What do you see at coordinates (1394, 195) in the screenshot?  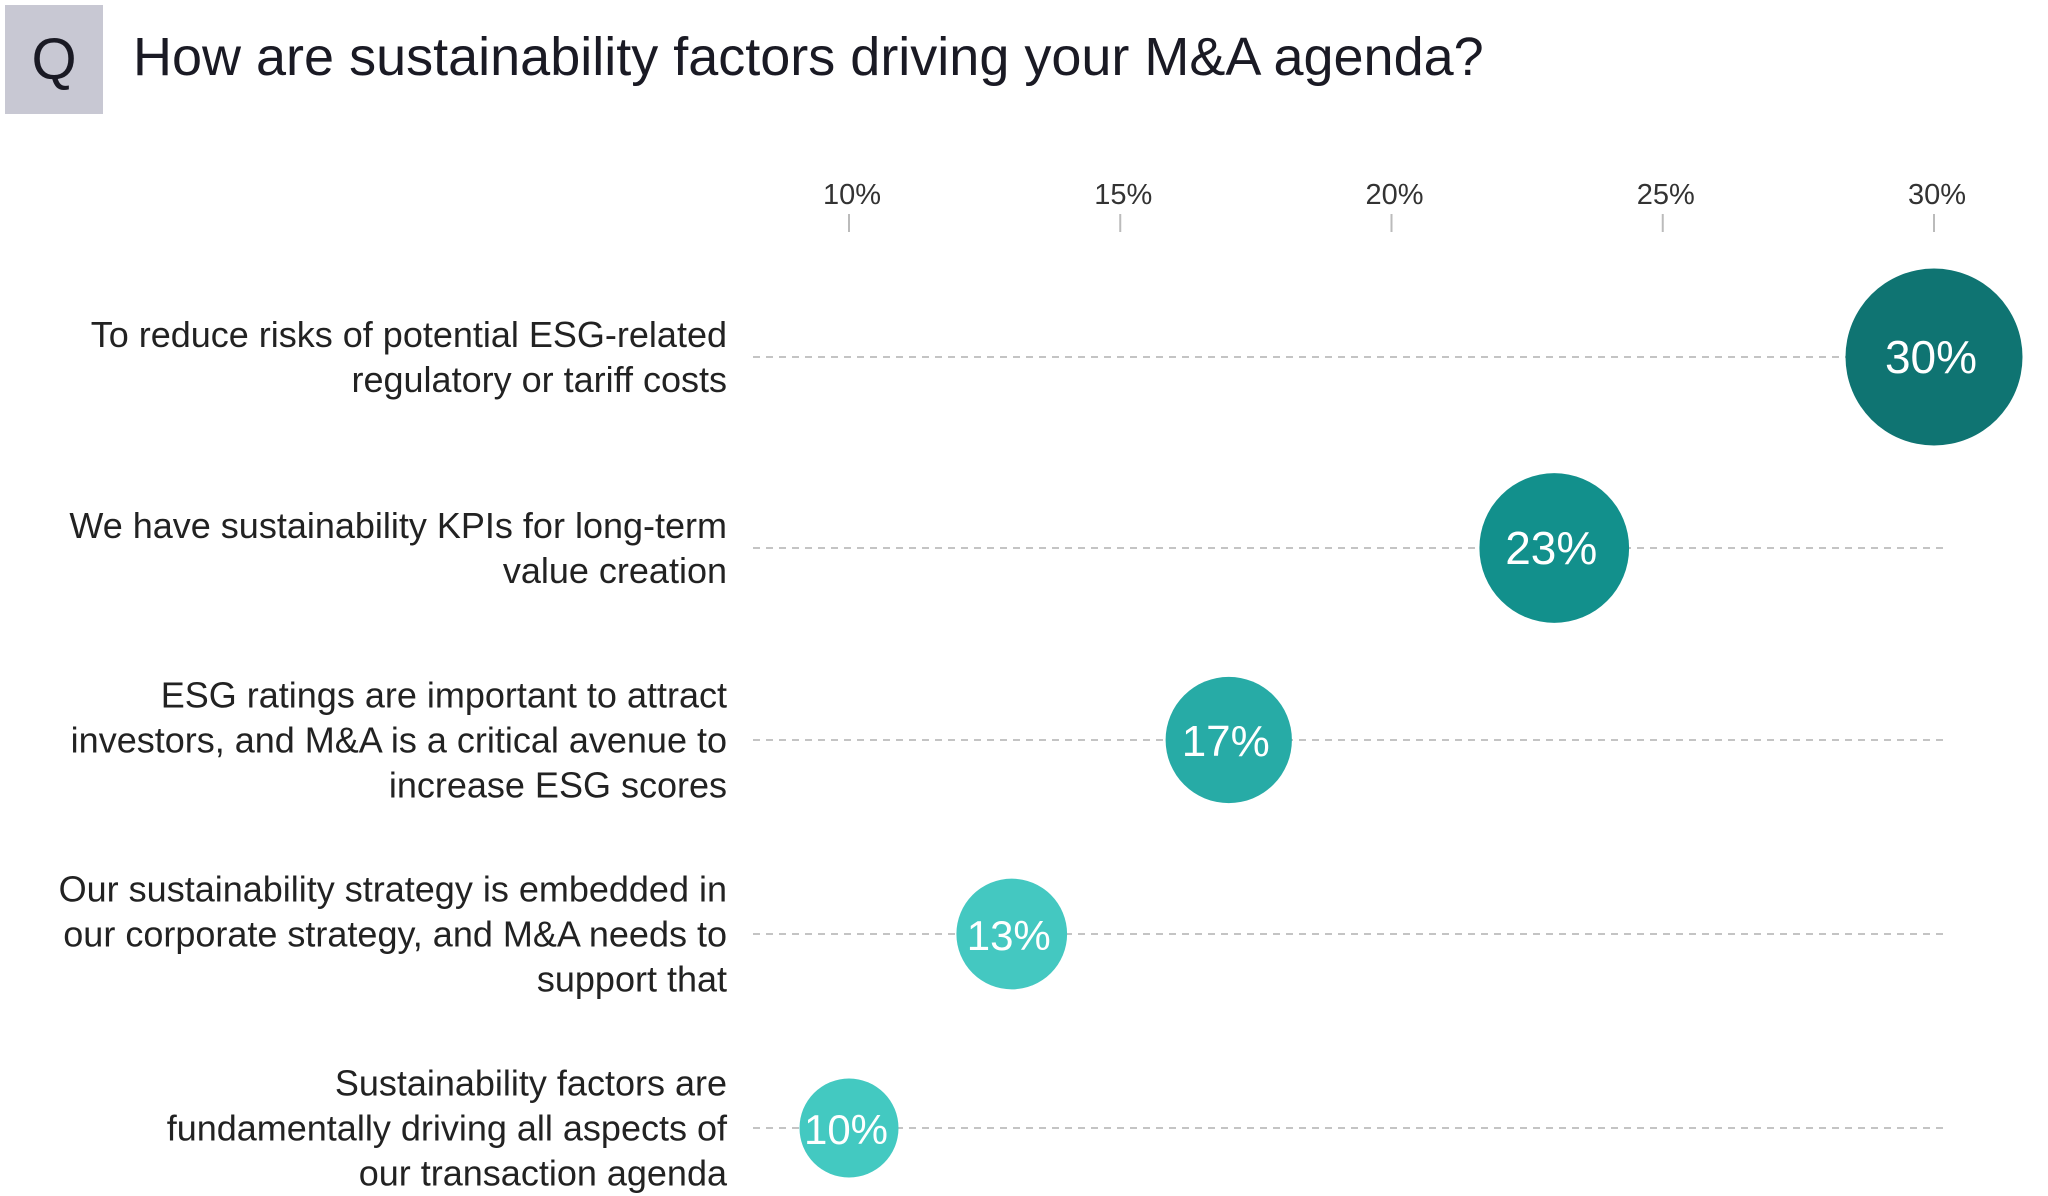 I see `x-tick-label: 20%` at bounding box center [1394, 195].